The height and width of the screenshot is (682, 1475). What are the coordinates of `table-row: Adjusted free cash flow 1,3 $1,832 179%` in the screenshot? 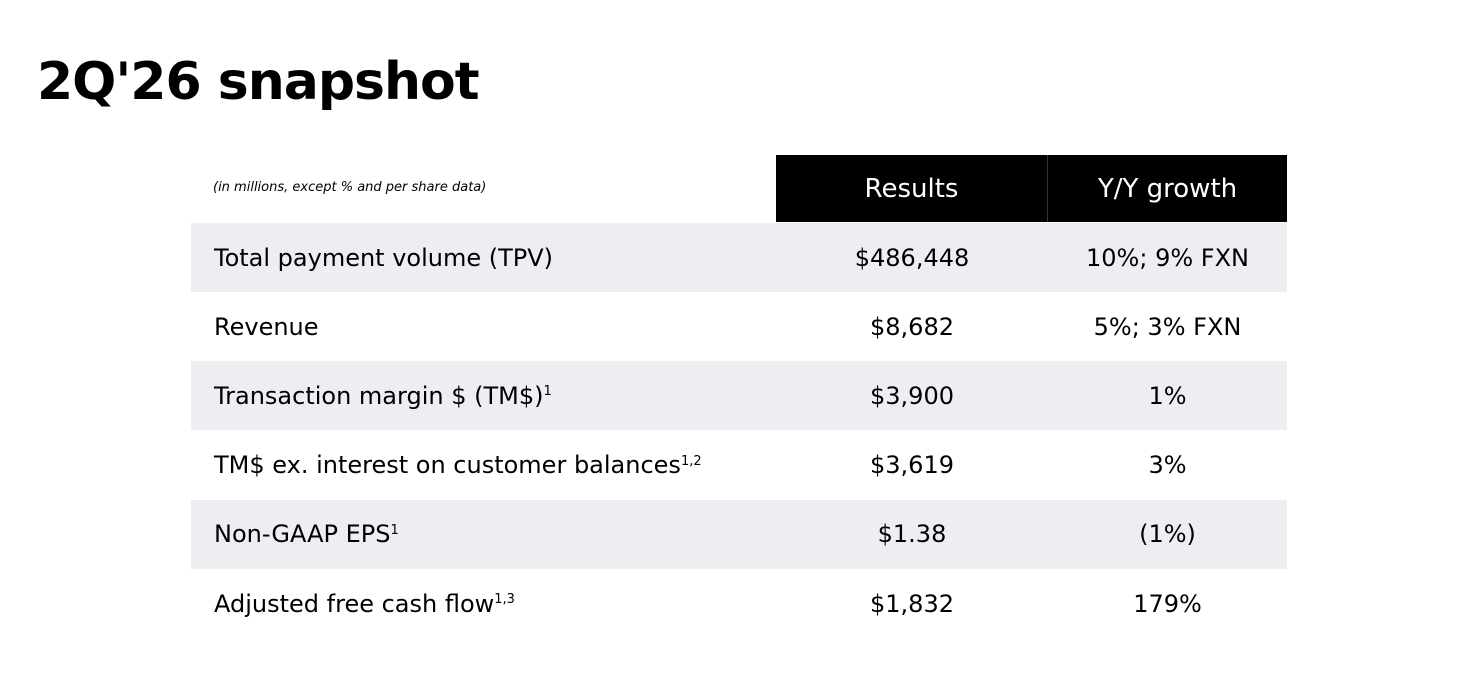 It's located at (739, 603).